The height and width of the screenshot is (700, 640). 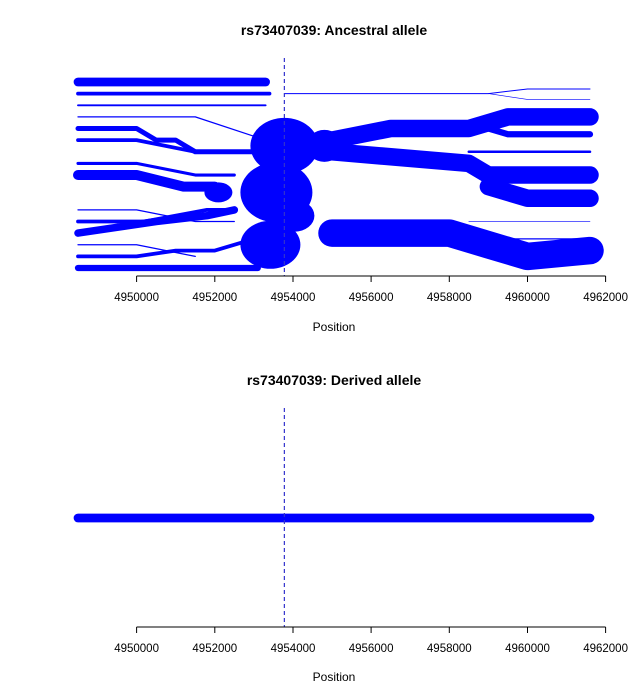 What do you see at coordinates (334, 327) in the screenshot?
I see `ancestral-x-axis-label: Position` at bounding box center [334, 327].